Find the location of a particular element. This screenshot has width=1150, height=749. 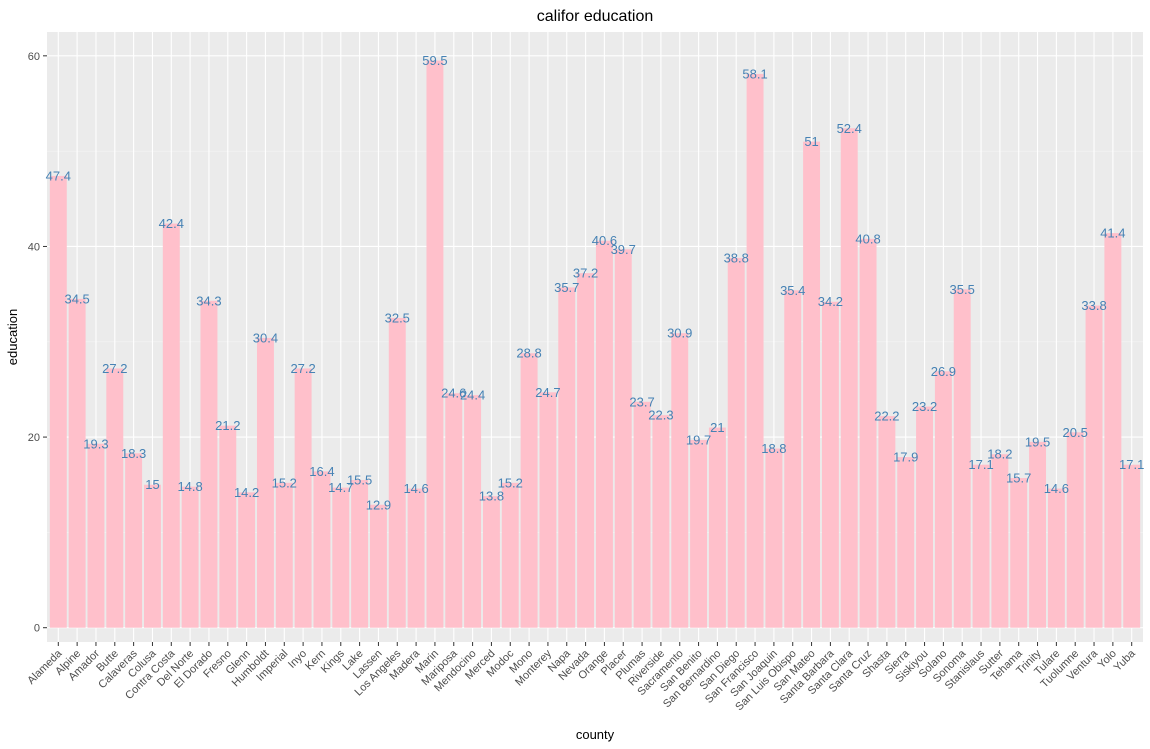

data-label: 35.7 is located at coordinates (566, 287).